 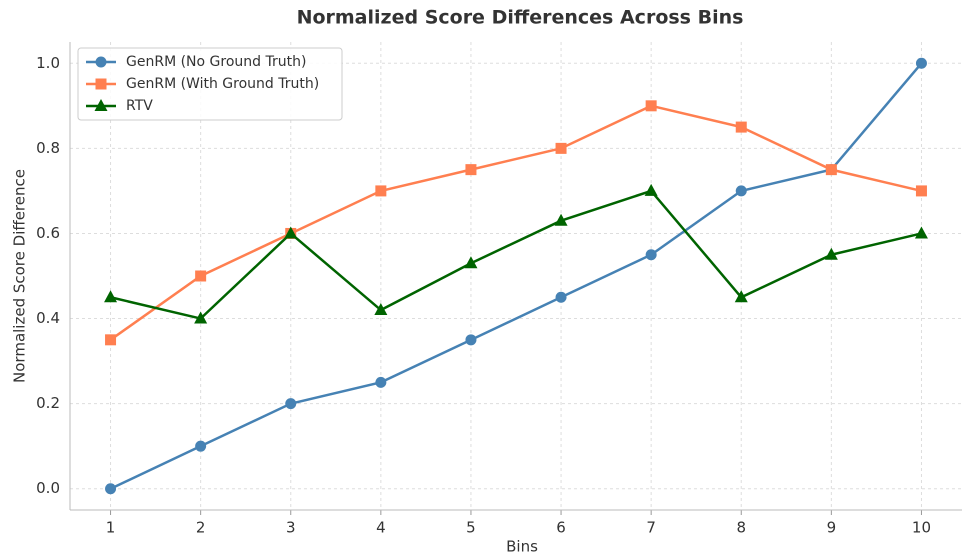 What do you see at coordinates (291, 528) in the screenshot?
I see `x-tick-label: 3` at bounding box center [291, 528].